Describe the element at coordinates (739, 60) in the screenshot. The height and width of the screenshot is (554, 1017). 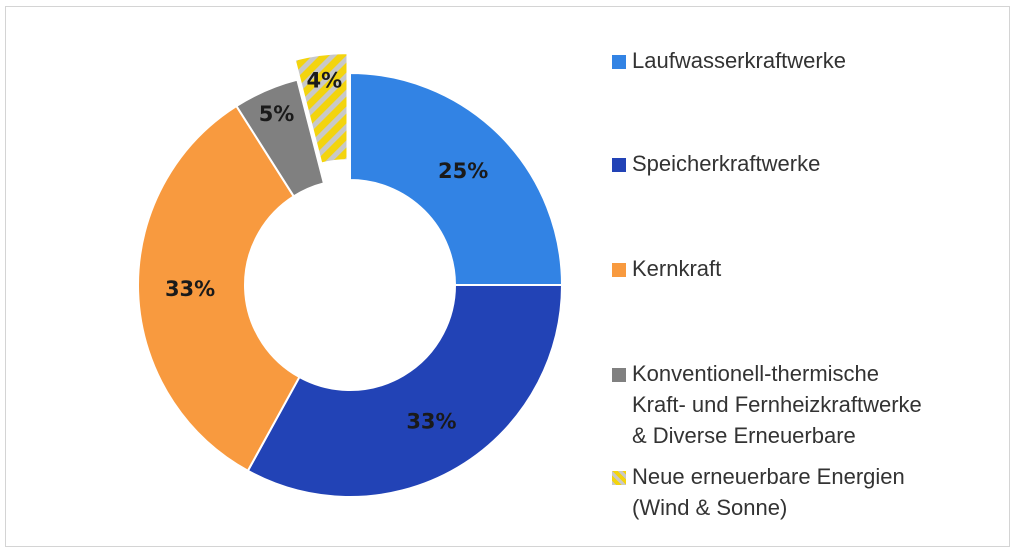
I see `legend-label: Laufwasserkraftwerke` at that location.